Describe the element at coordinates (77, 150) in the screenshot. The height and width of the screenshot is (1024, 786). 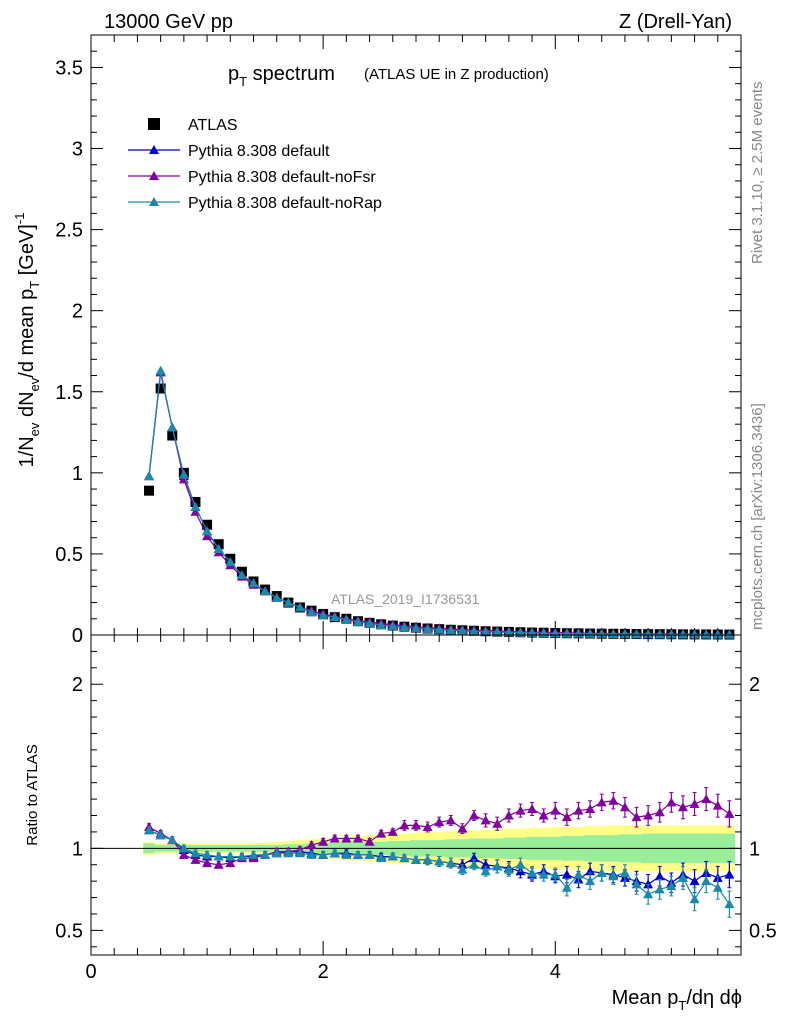
I see `ytick-label-main: 3` at that location.